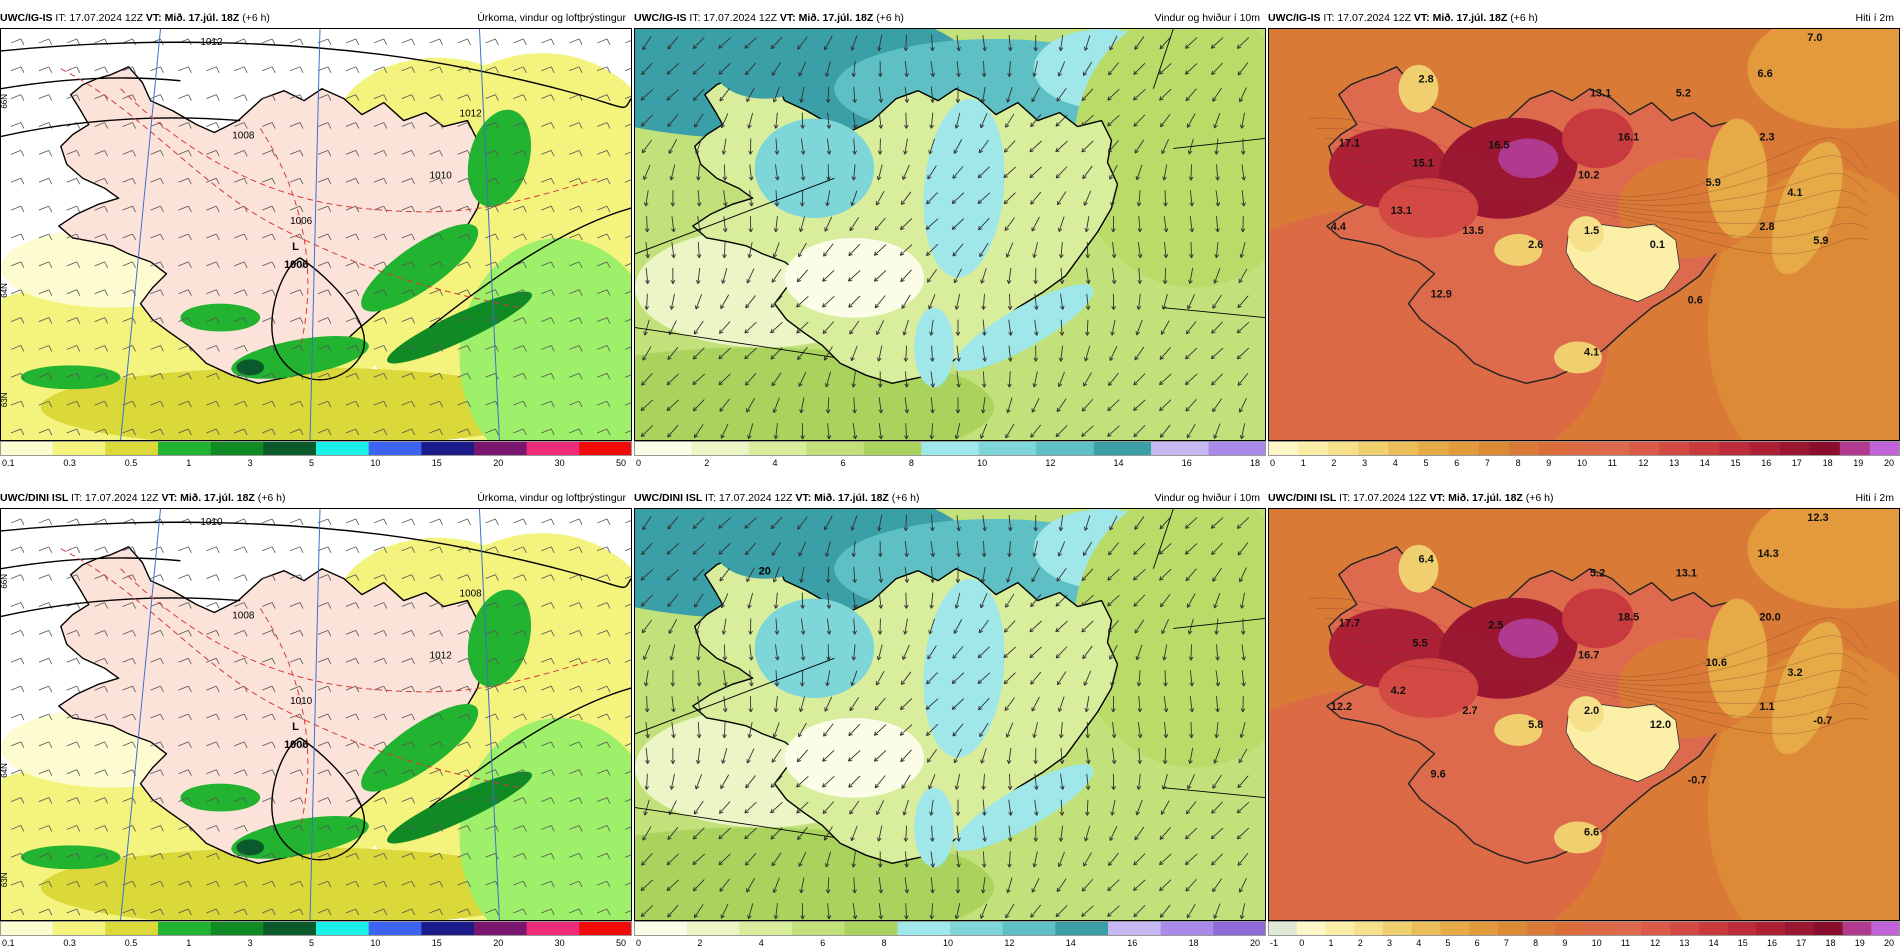 This screenshot has height=950, width=1900. Describe the element at coordinates (1472, 231) in the screenshot. I see `temperature-value-label: 13.5` at that location.